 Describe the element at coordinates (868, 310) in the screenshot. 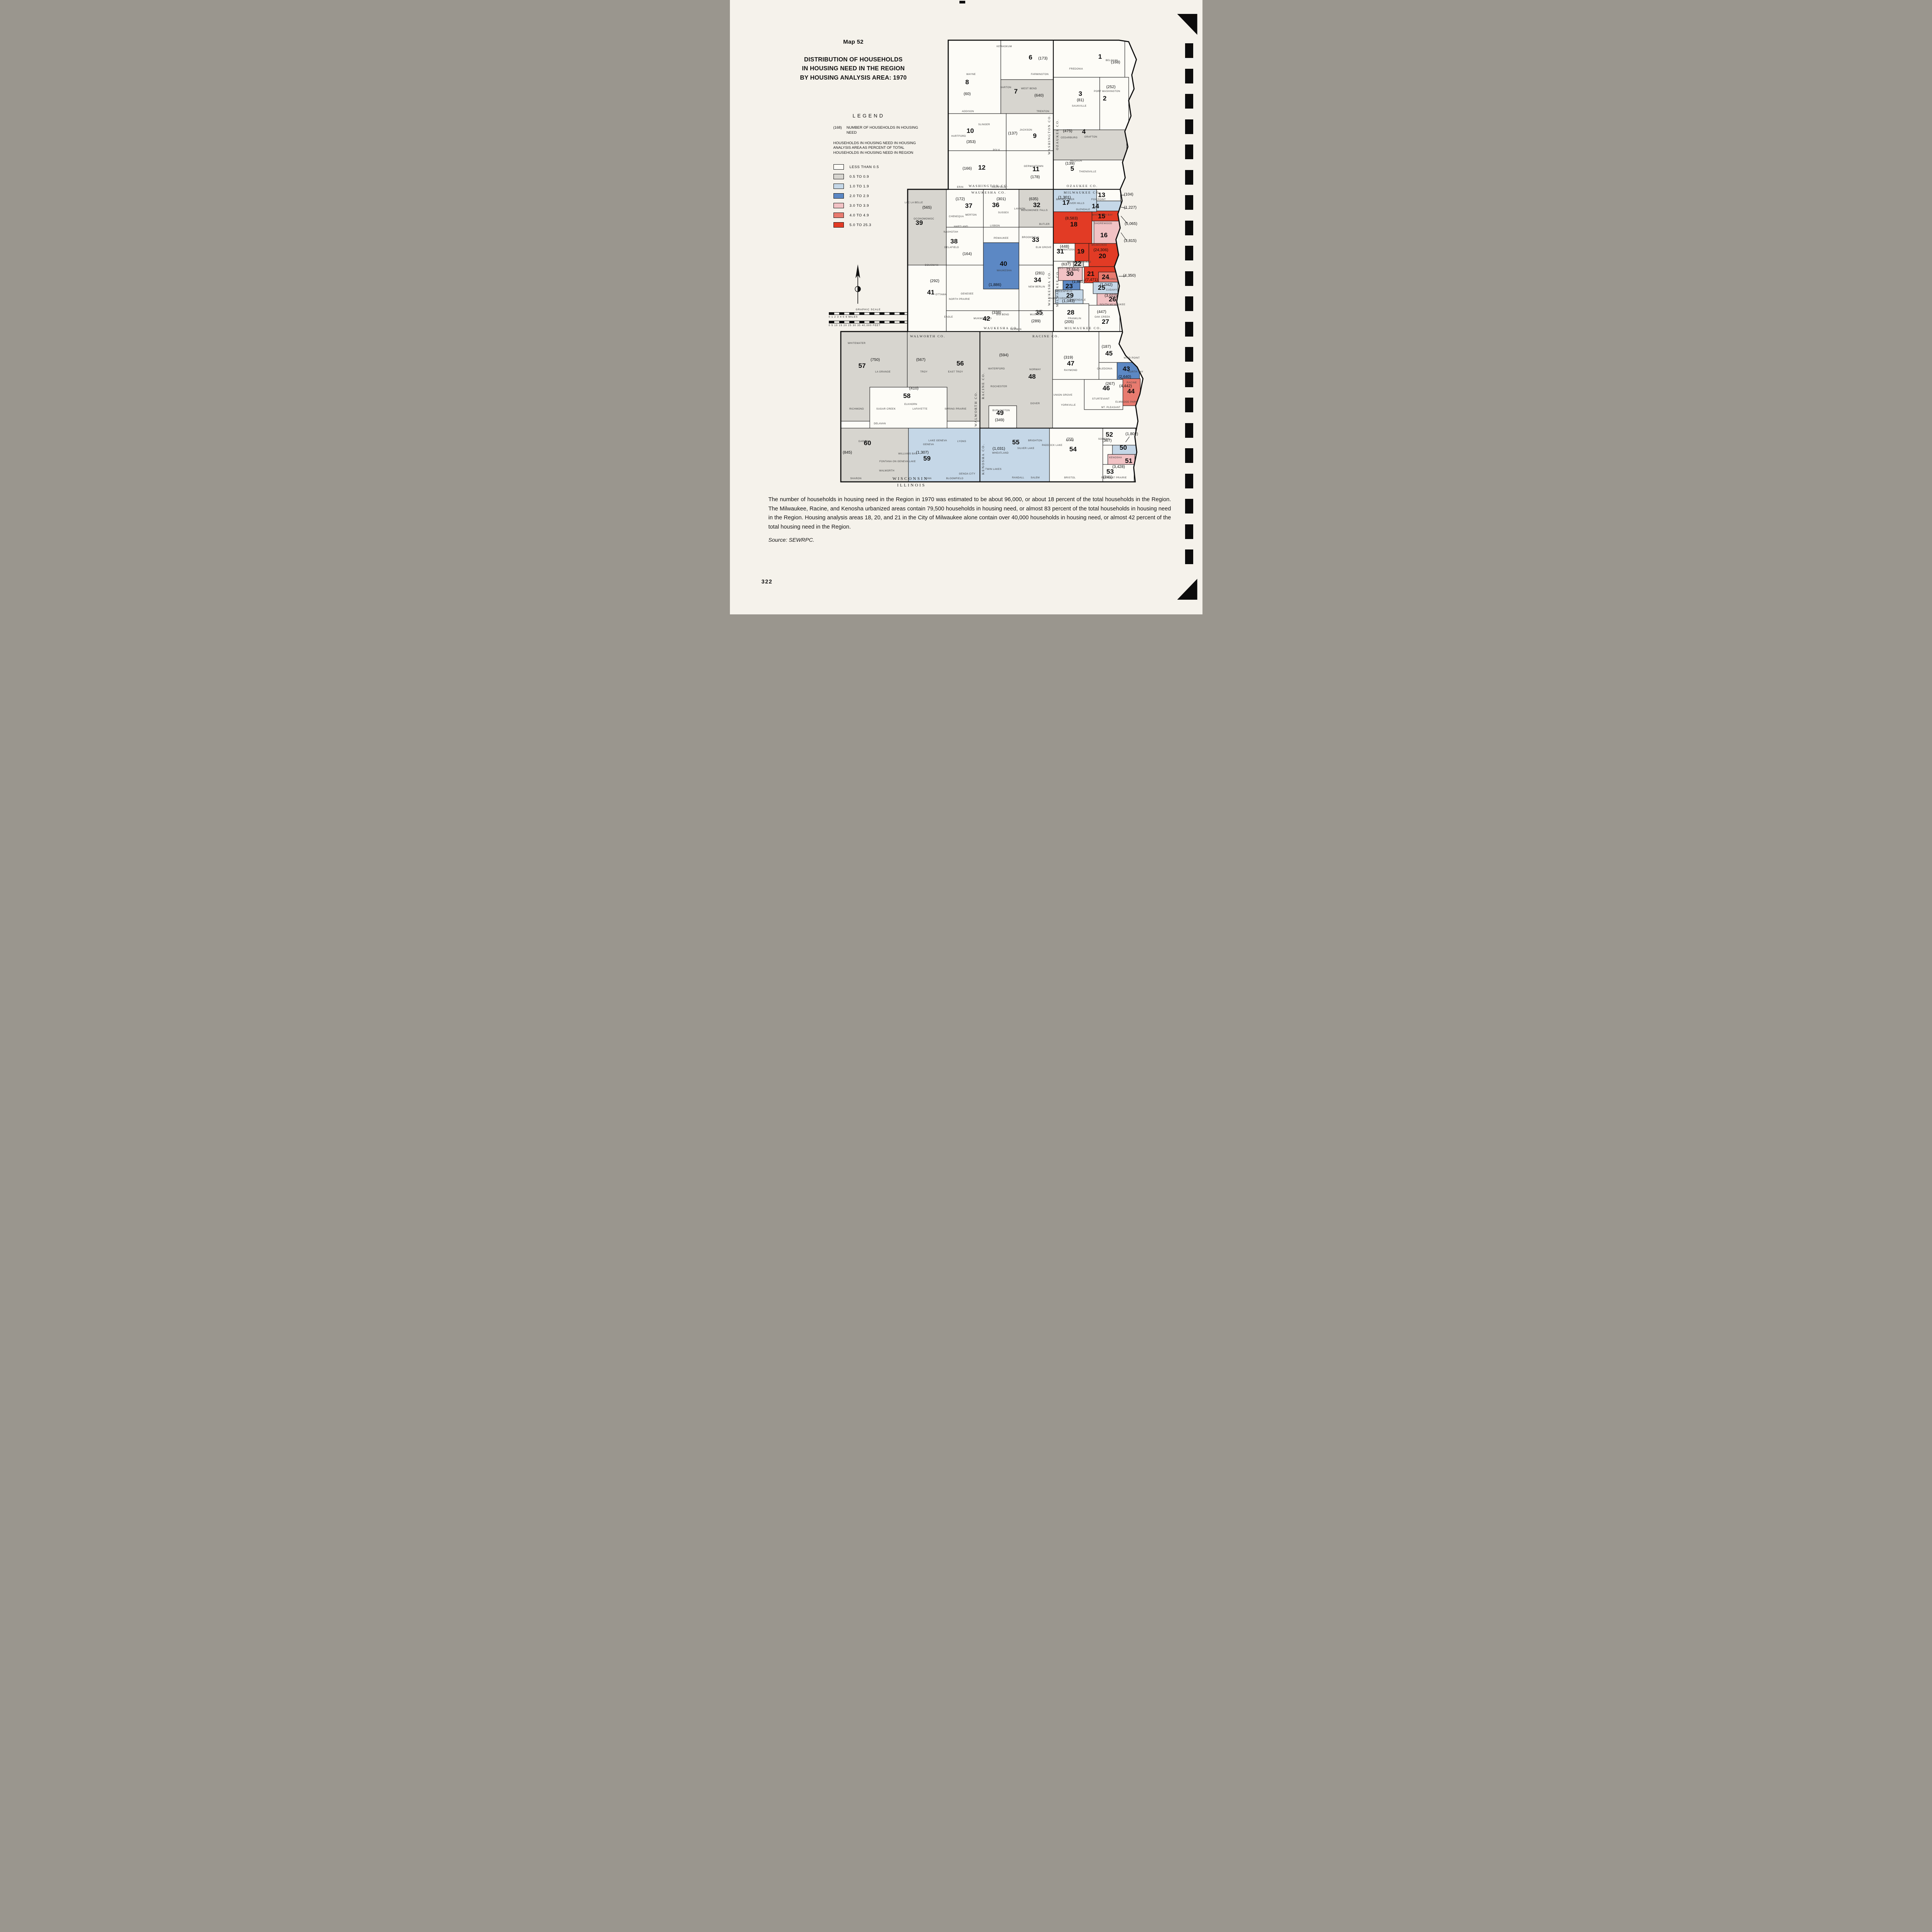

I see `graphic-scale-heading: GRAPHIC SCALE` at that location.